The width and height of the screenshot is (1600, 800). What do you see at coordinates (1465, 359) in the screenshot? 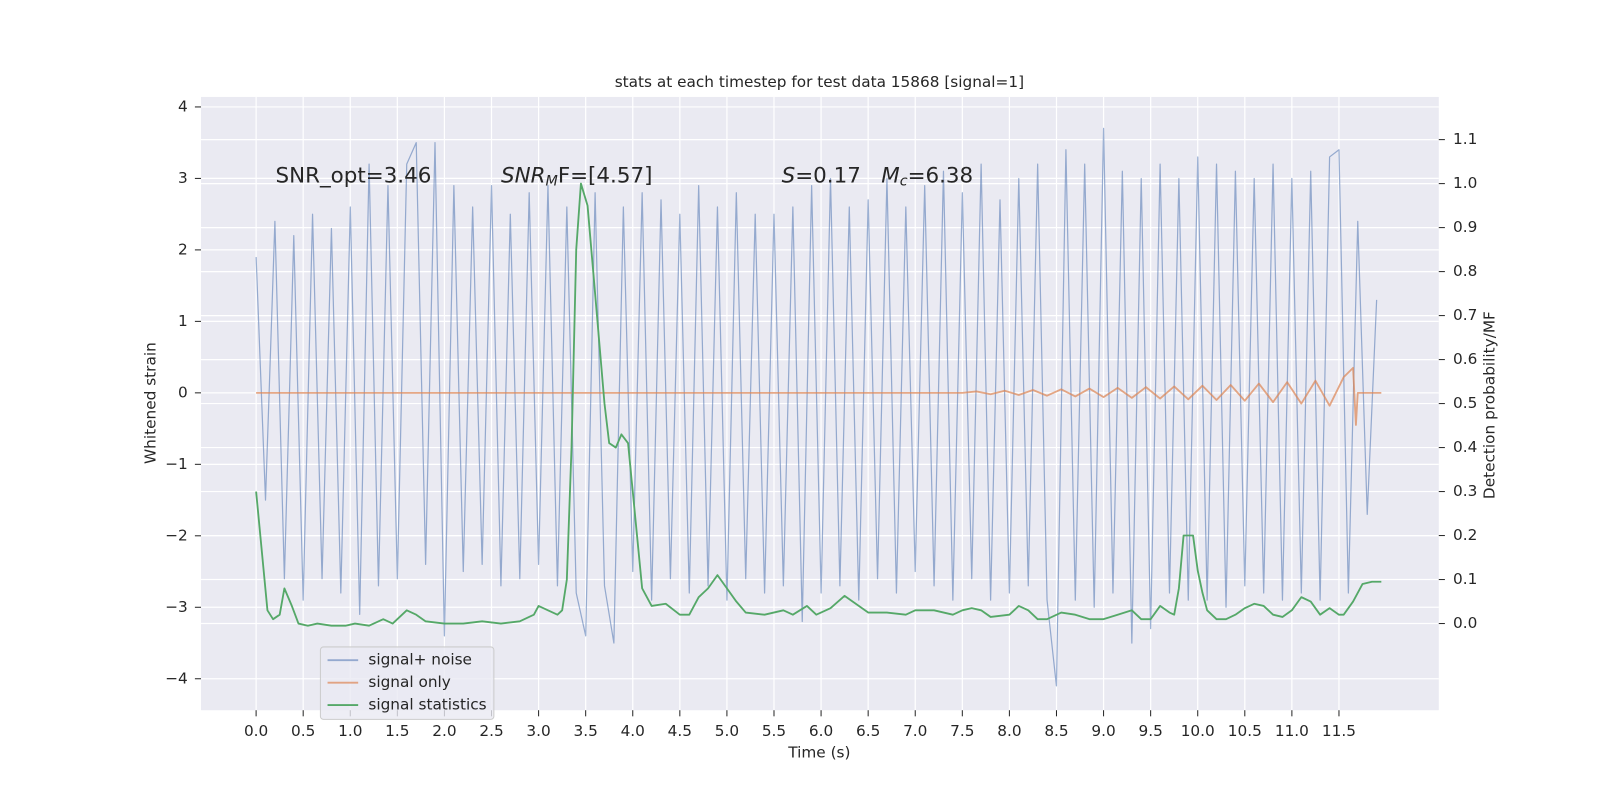
I see `y2-tick-label: 0.6` at bounding box center [1465, 359].